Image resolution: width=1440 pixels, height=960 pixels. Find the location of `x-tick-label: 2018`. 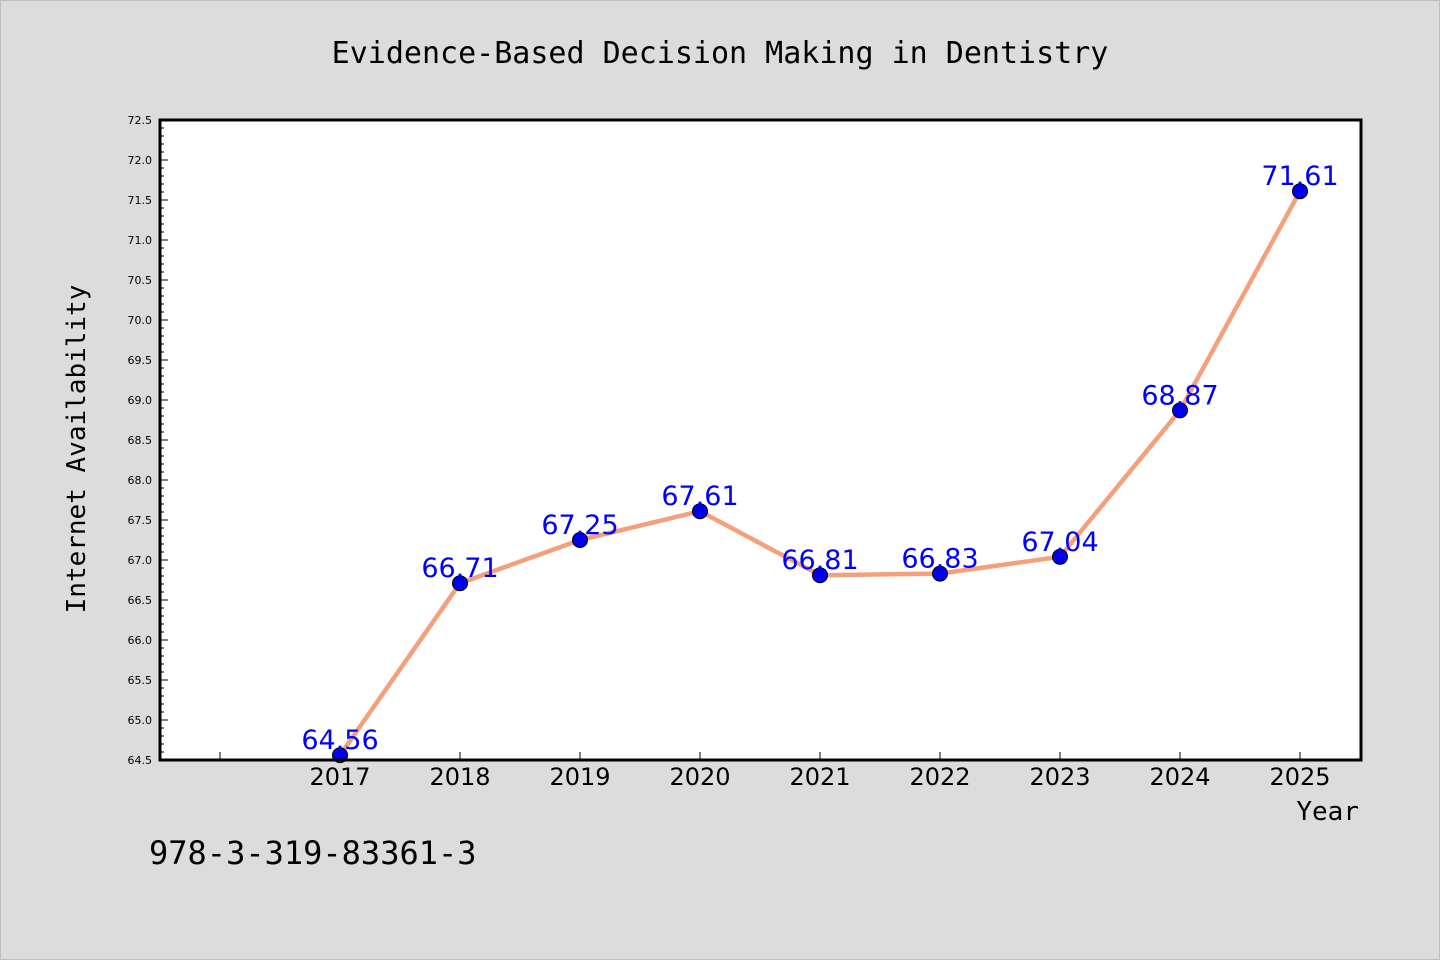

x-tick-label: 2018 is located at coordinates (459, 777).